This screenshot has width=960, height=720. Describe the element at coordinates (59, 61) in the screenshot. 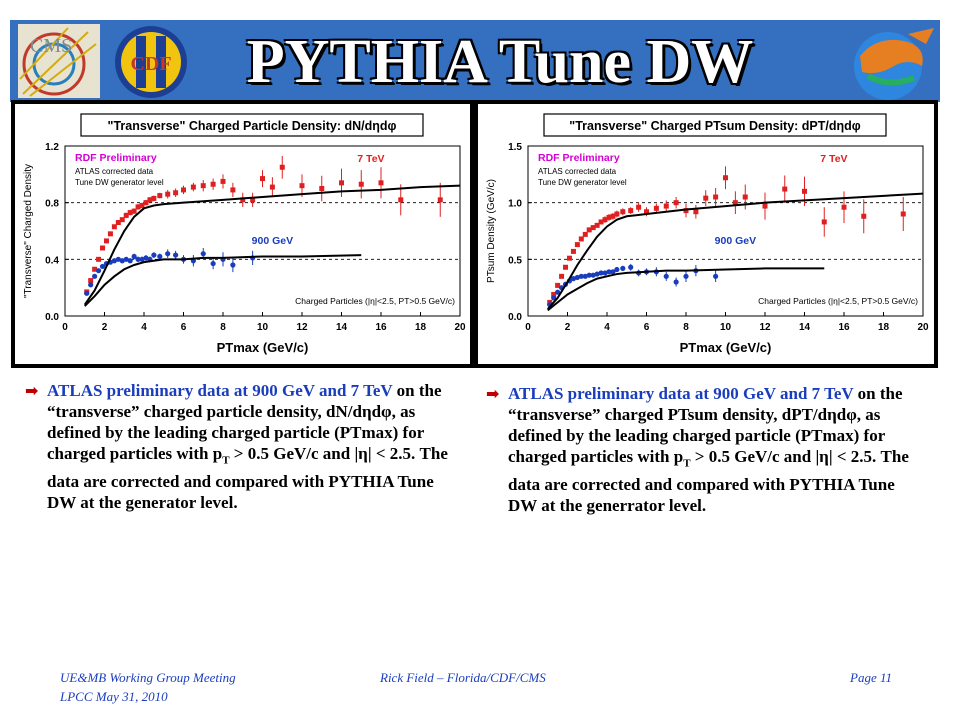

I see `cms-logo: CMS` at that location.